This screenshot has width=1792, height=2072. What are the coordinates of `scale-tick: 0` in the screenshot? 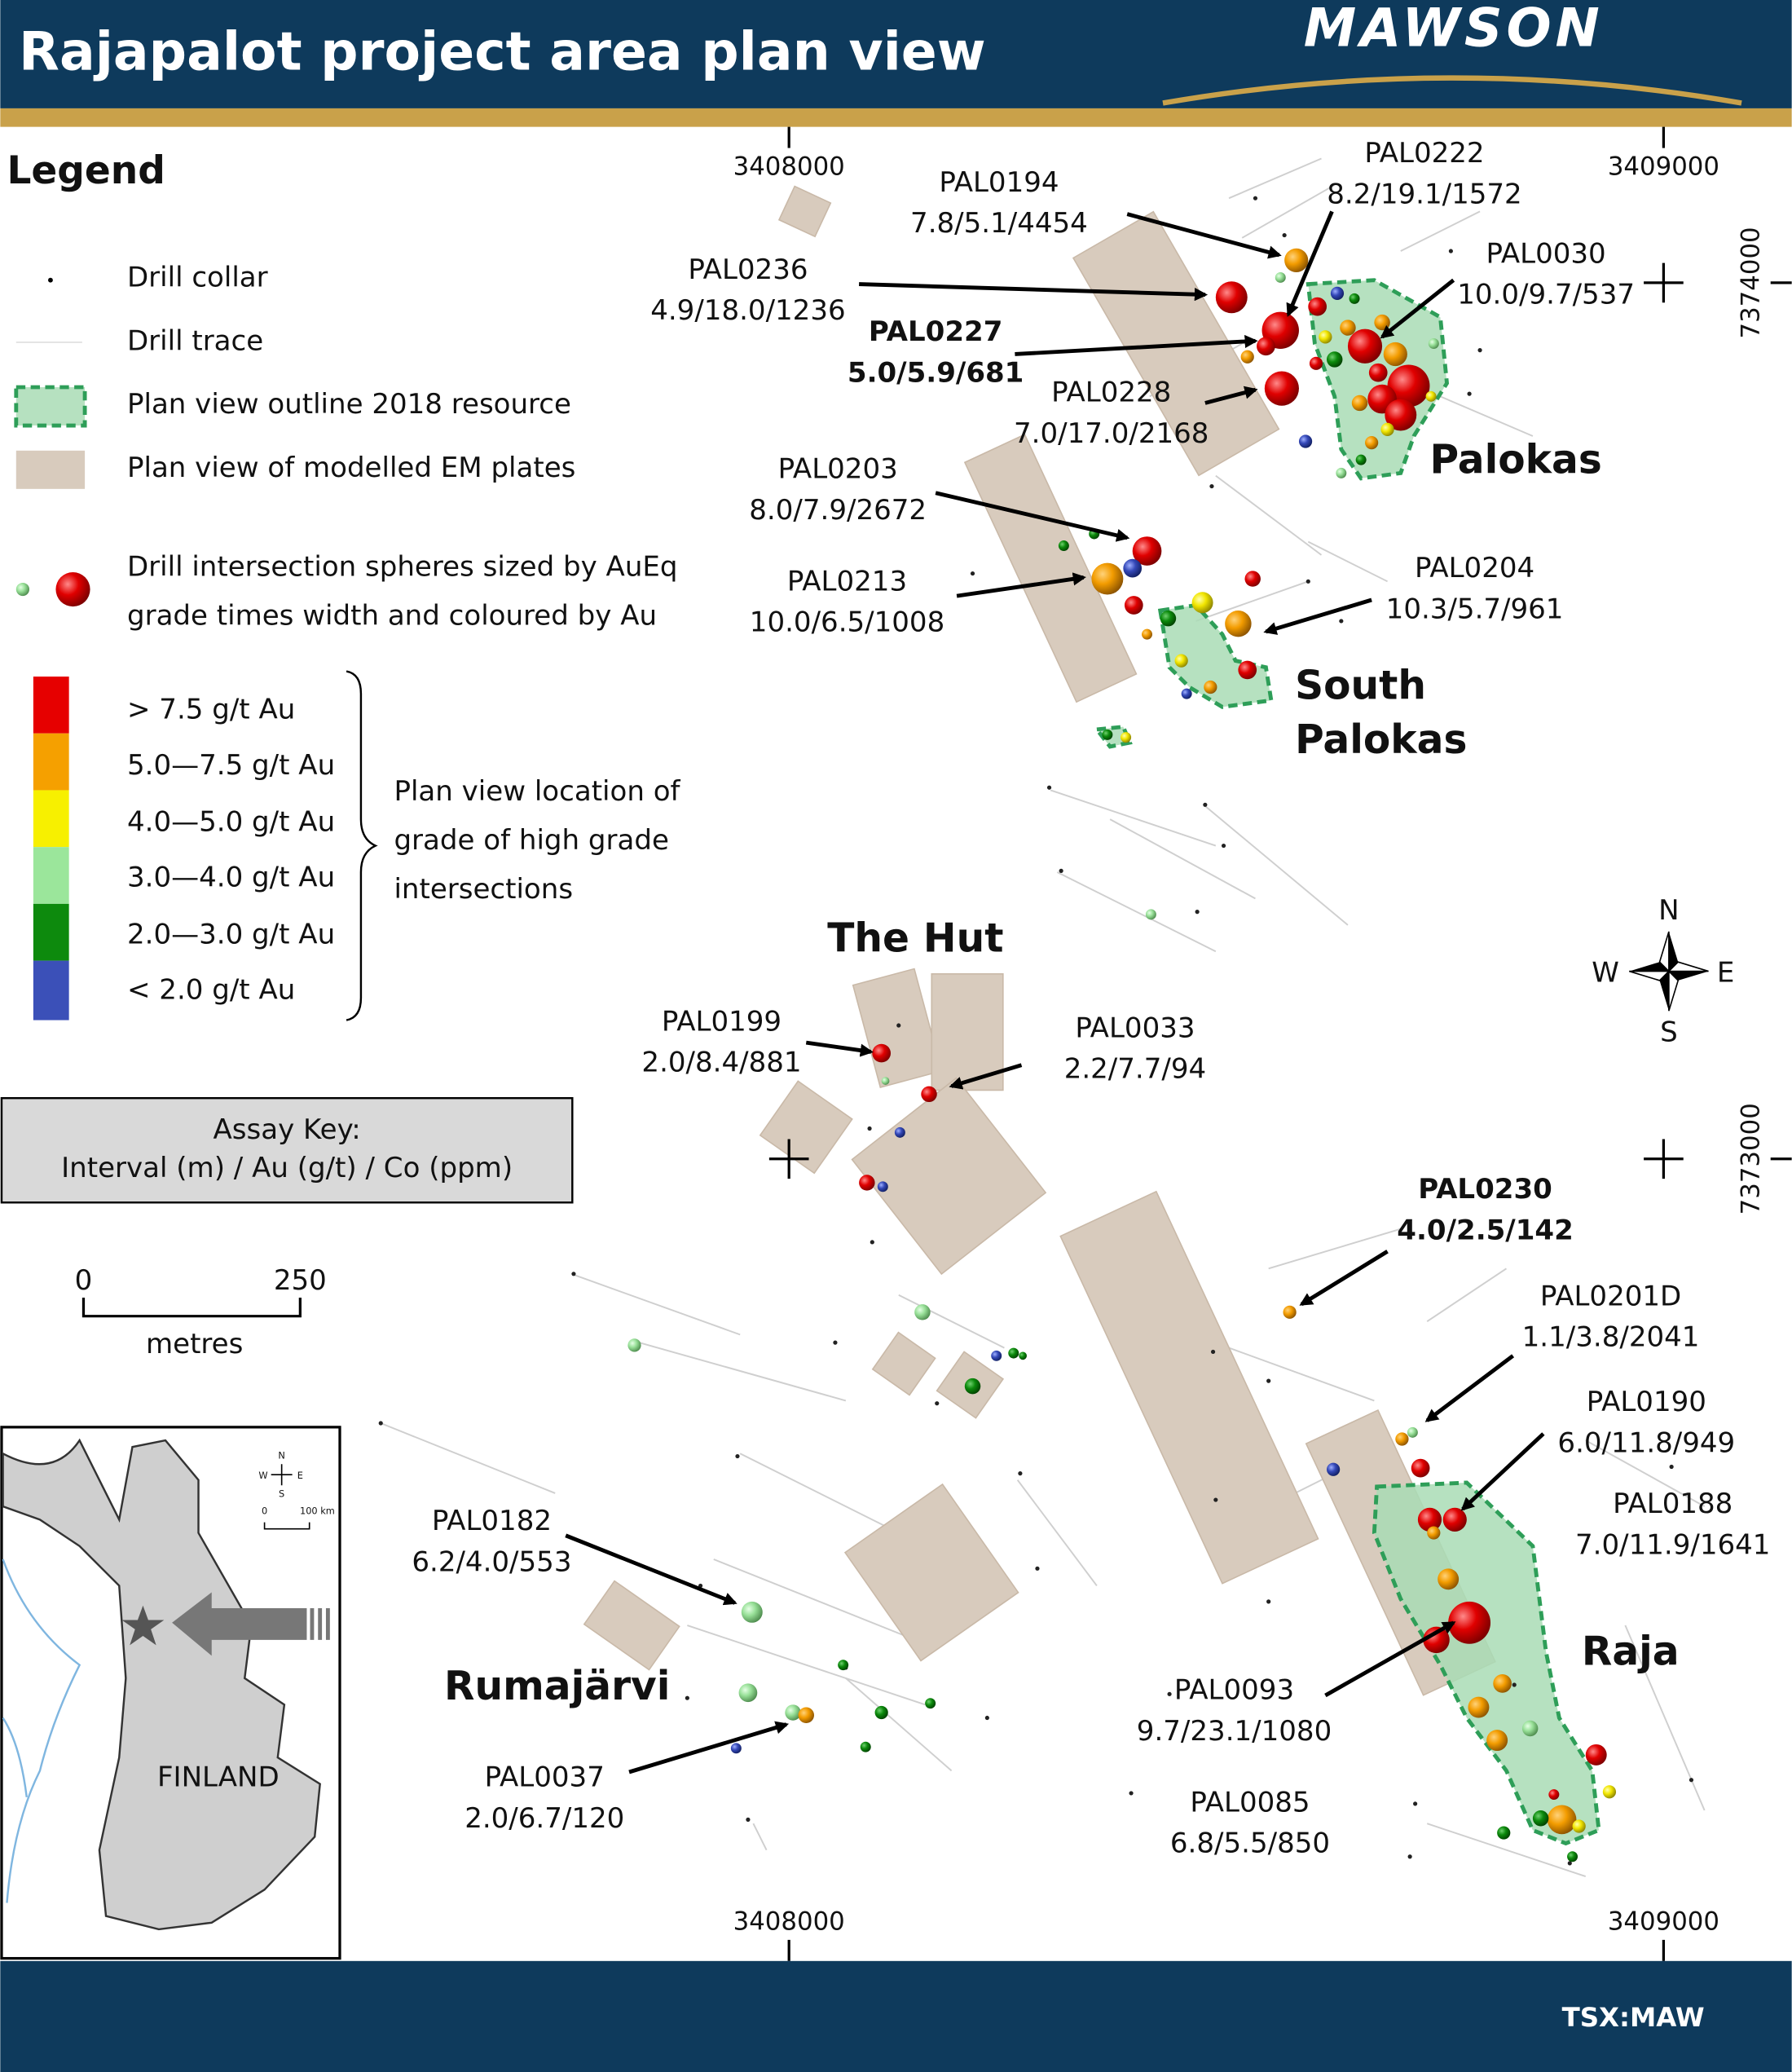 It's located at (84, 1280).